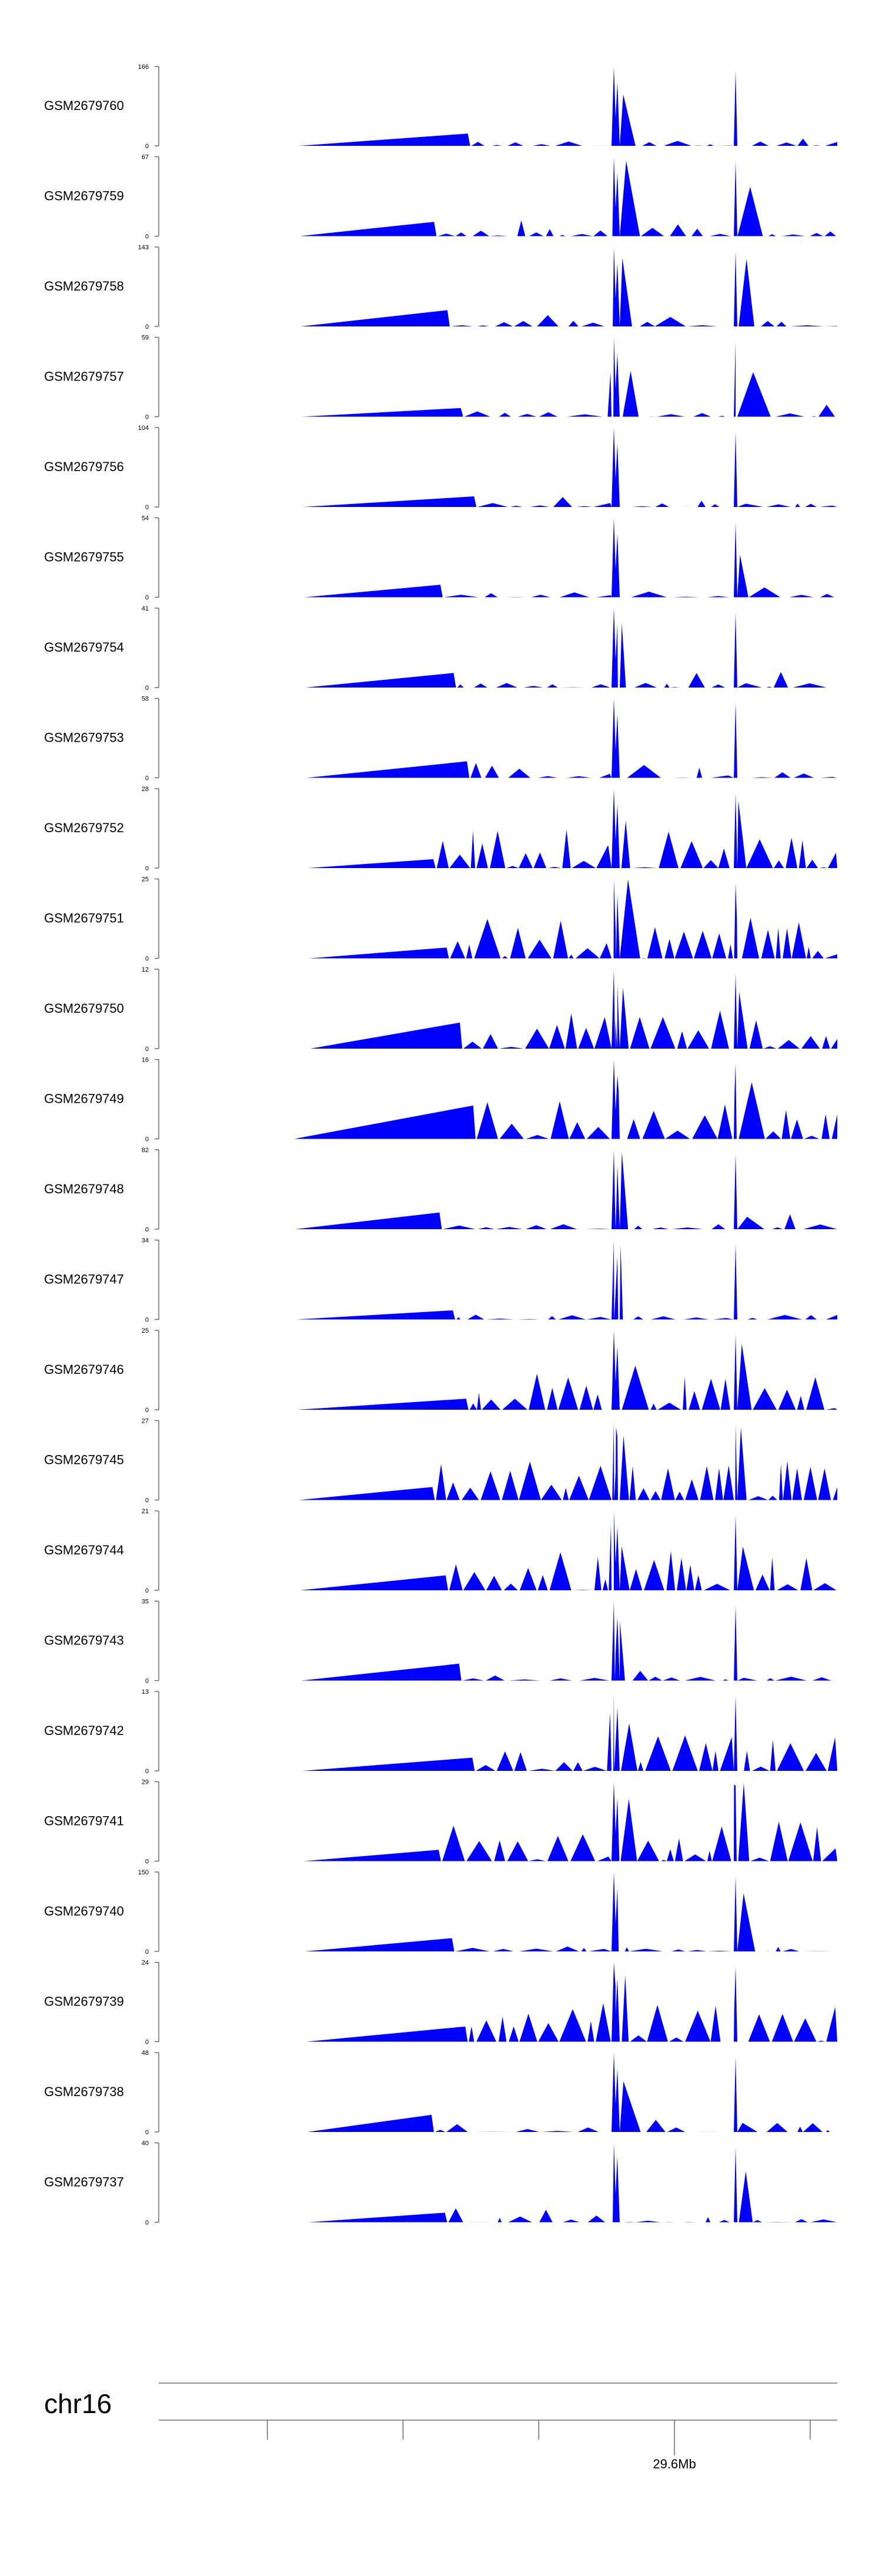 This screenshot has width=882, height=2576. Describe the element at coordinates (145, 1240) in the screenshot. I see `track-ymax-label: 34` at that location.